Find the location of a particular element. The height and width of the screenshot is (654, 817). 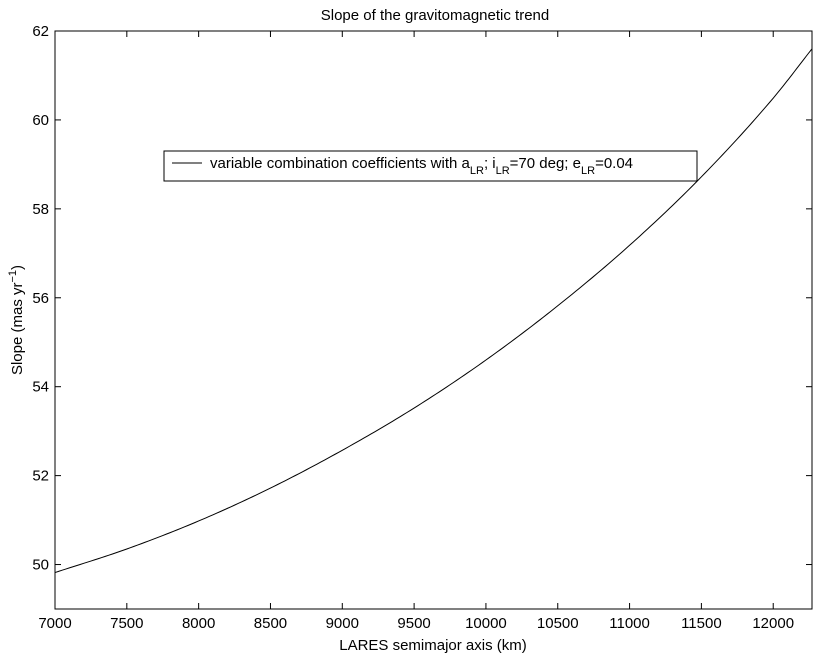

y-tick-label: 62 is located at coordinates (40, 31).